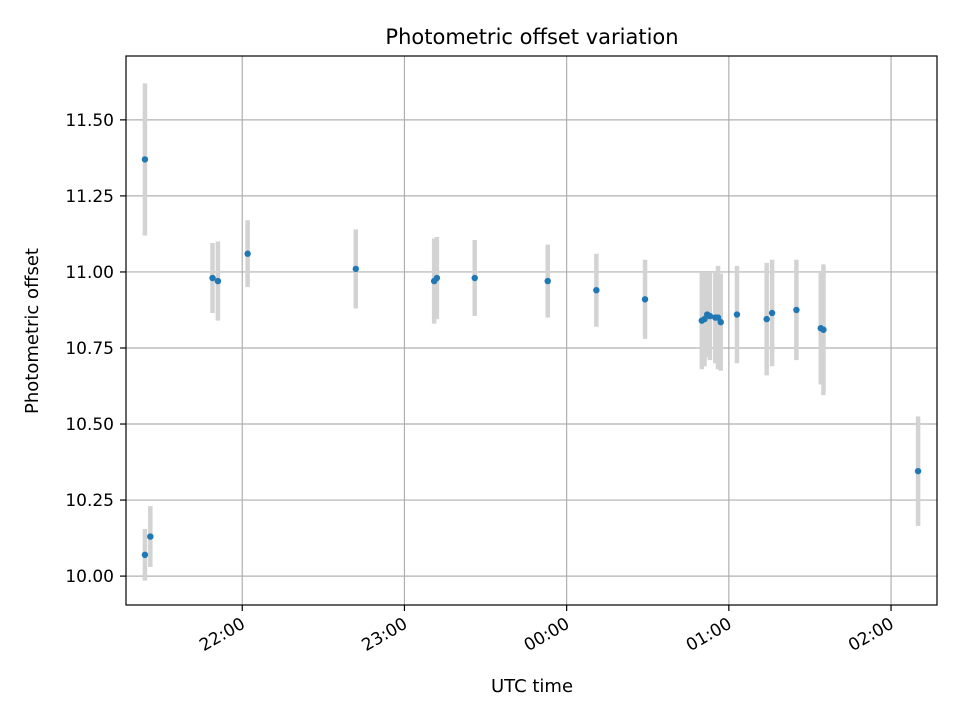 The image size is (960, 720). Describe the element at coordinates (89, 349) in the screenshot. I see `y-tick-label: 10.75` at that location.